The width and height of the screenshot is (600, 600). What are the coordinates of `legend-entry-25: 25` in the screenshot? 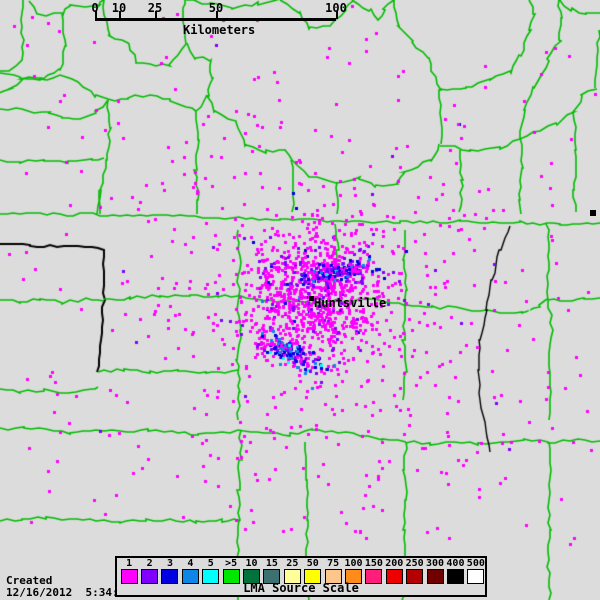 It's located at (292, 571).